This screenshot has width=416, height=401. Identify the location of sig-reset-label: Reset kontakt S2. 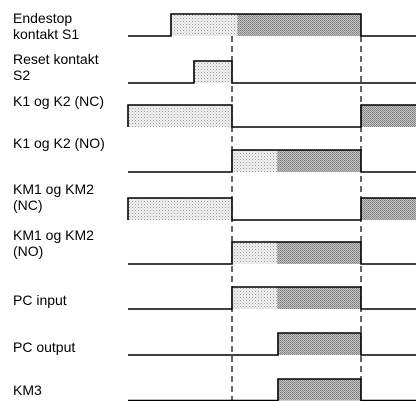
(56, 67).